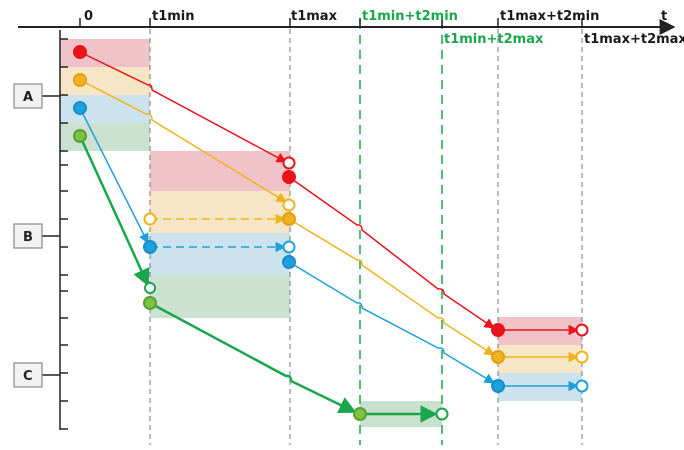 The image size is (684, 450). Describe the element at coordinates (540, 331) in the screenshot. I see `band-c-red` at that location.